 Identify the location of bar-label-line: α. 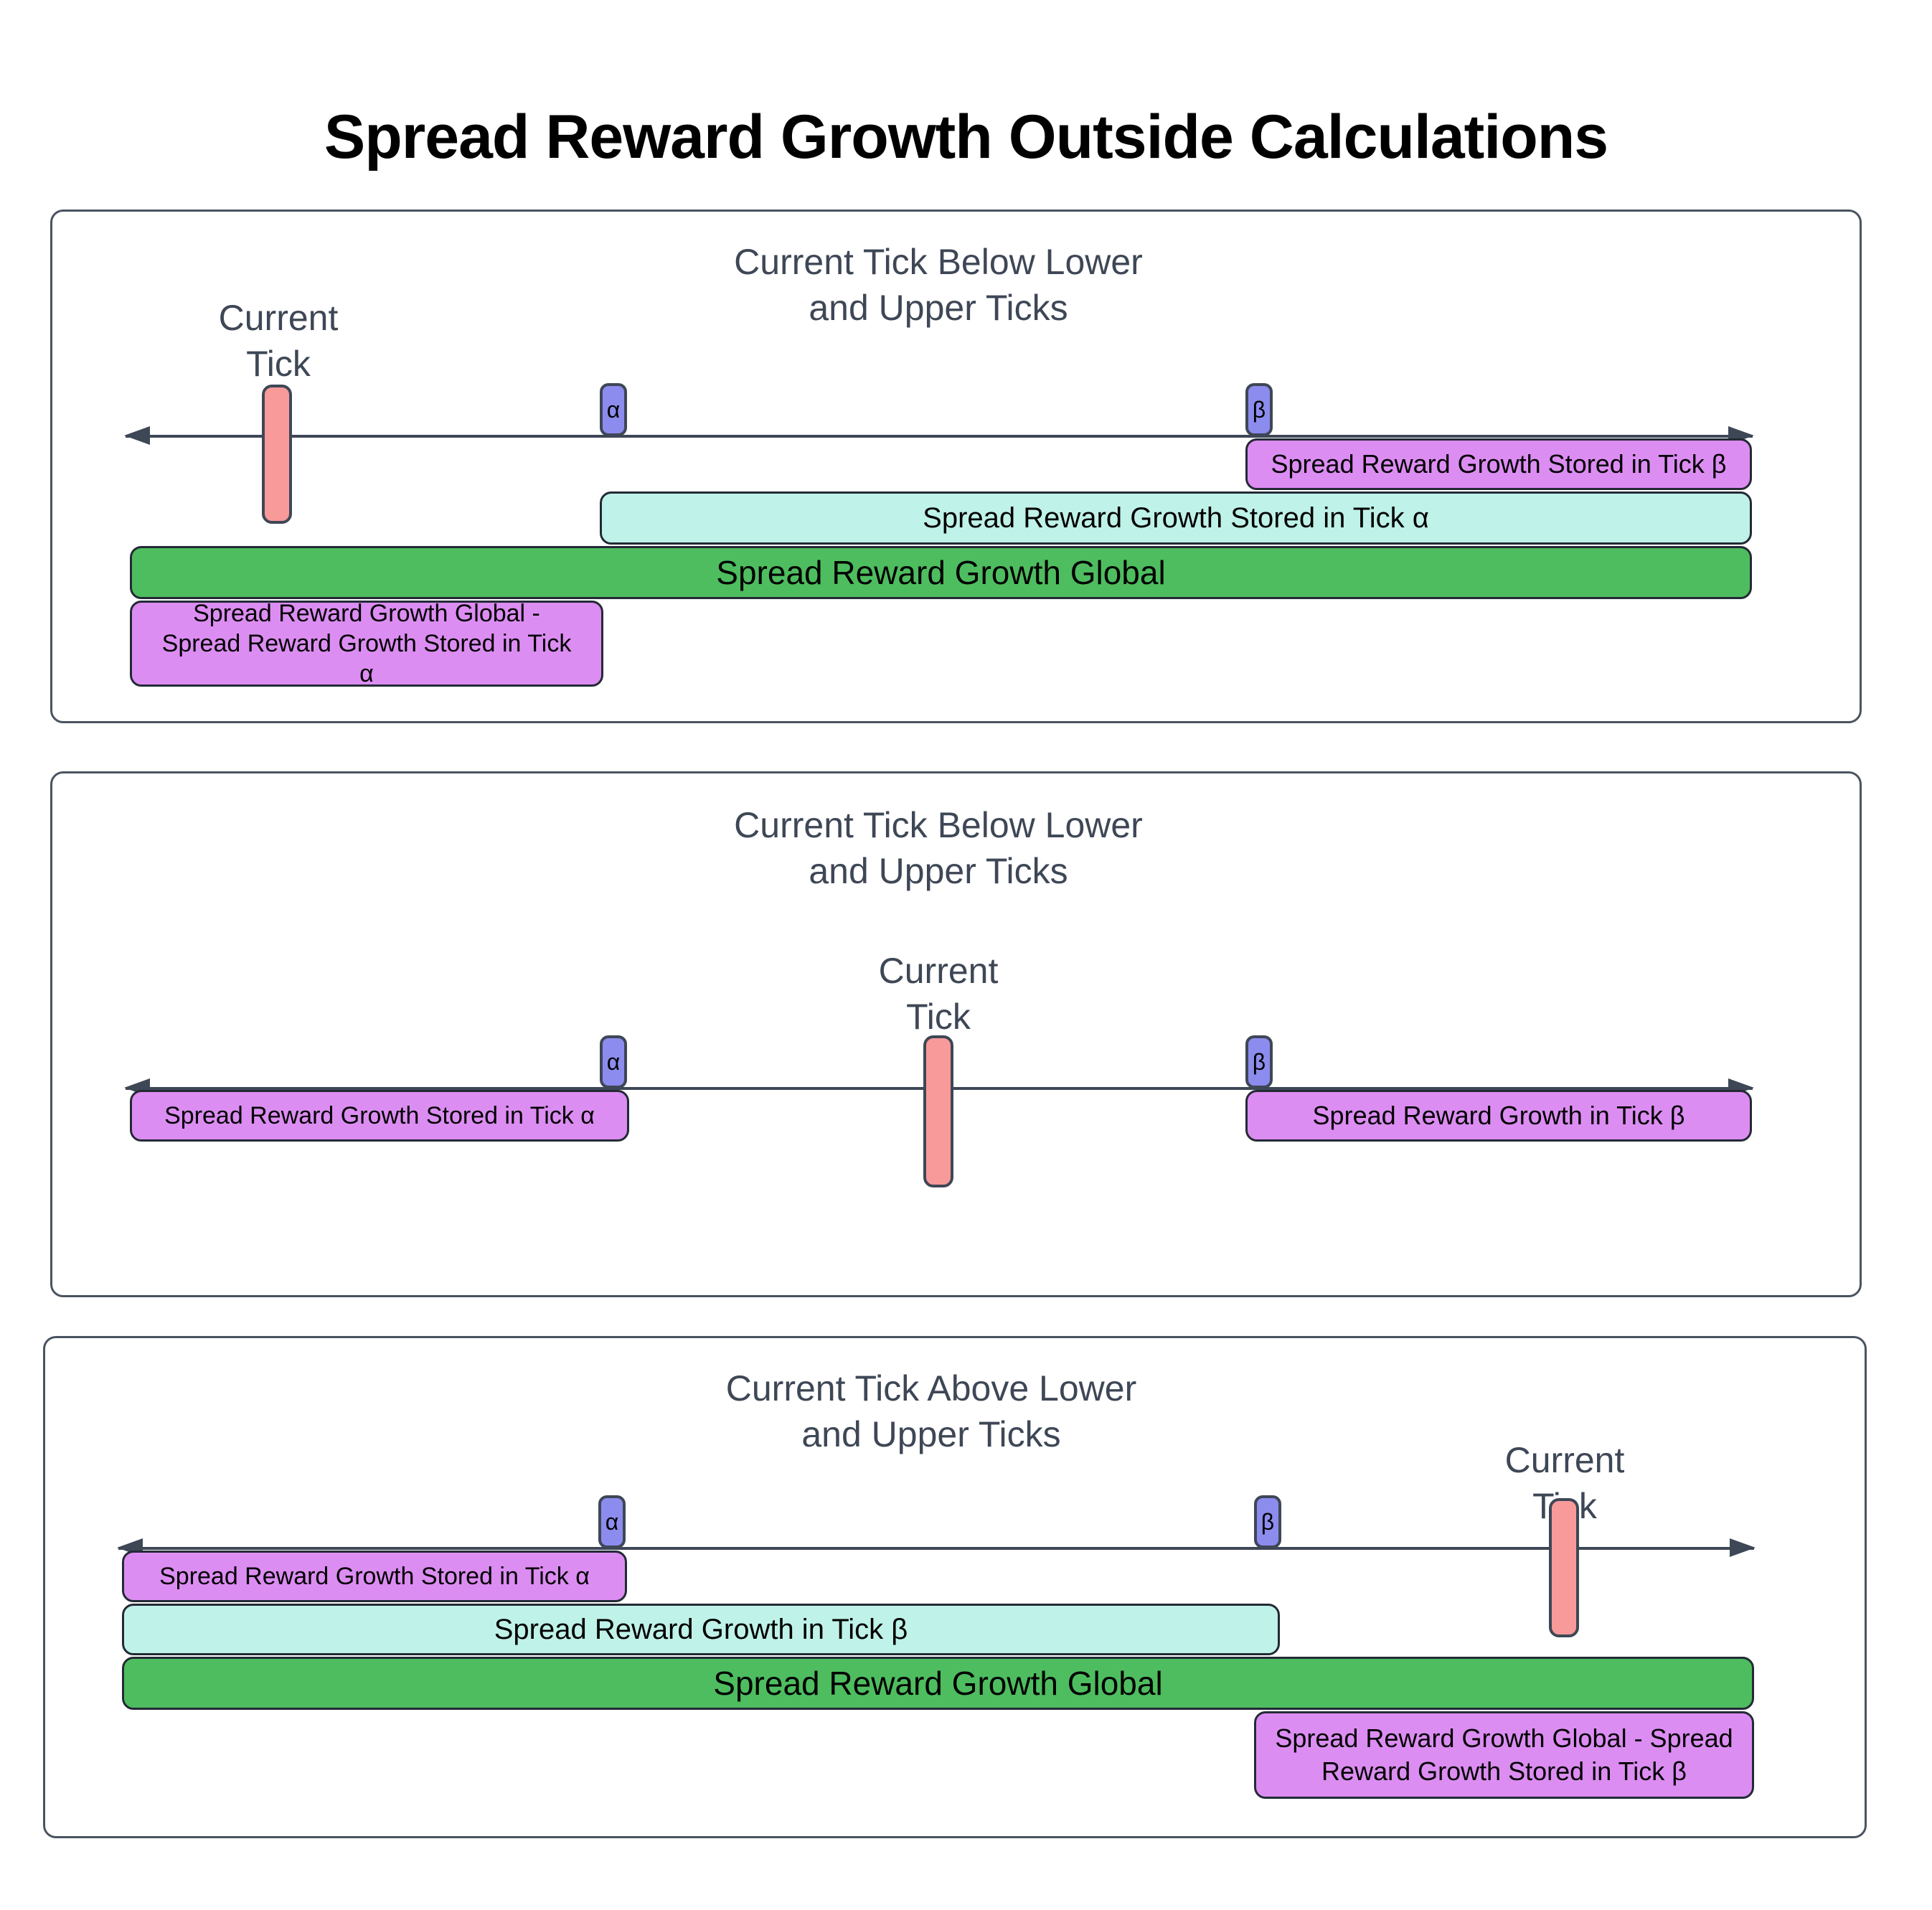
(366, 673).